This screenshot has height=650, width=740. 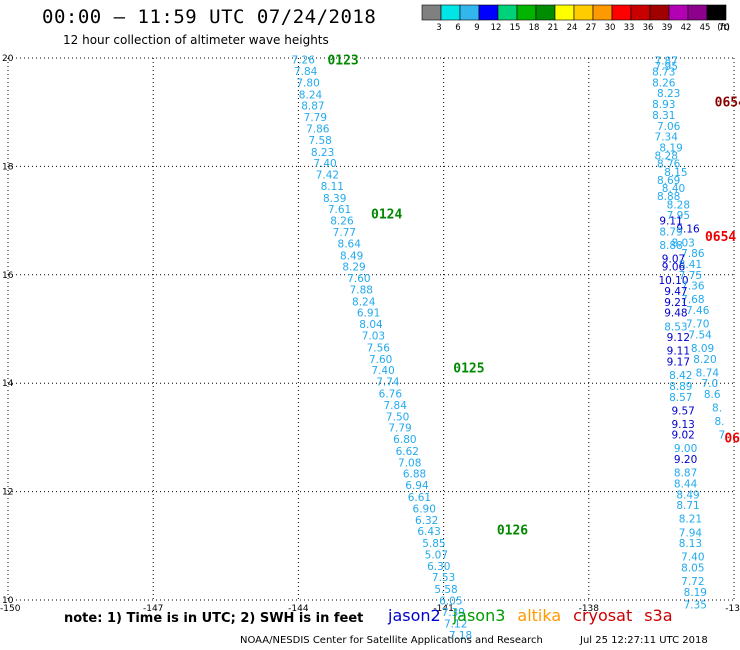 What do you see at coordinates (685, 474) in the screenshot?
I see `swh-value-label: 8.87` at bounding box center [685, 474].